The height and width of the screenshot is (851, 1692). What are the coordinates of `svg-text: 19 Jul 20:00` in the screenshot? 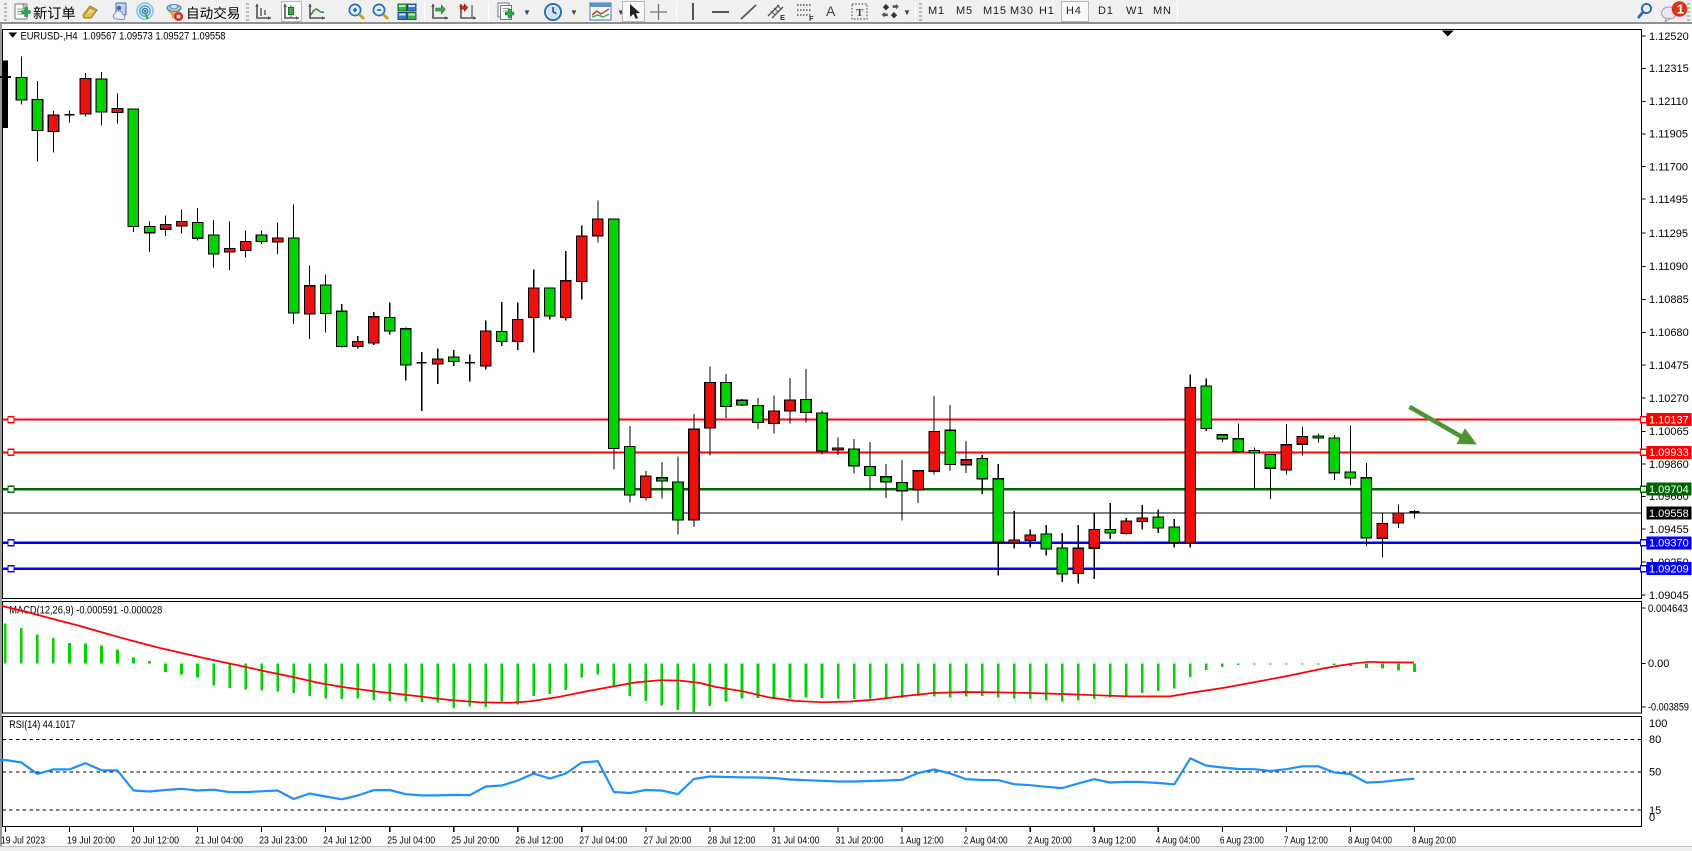 It's located at (91, 841).